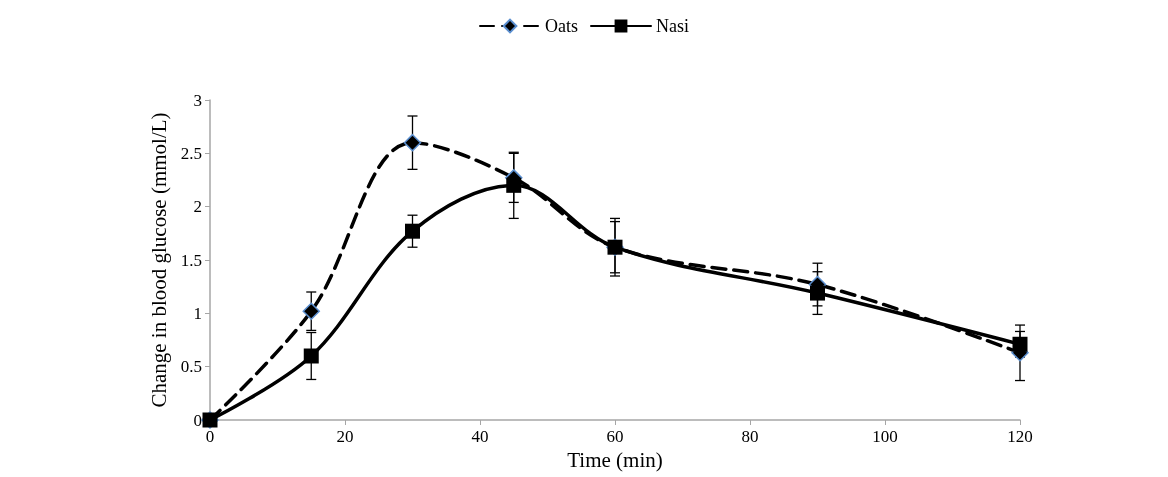 This screenshot has width=1168, height=477. I want to click on y-tick-label: 2, so click(197, 207).